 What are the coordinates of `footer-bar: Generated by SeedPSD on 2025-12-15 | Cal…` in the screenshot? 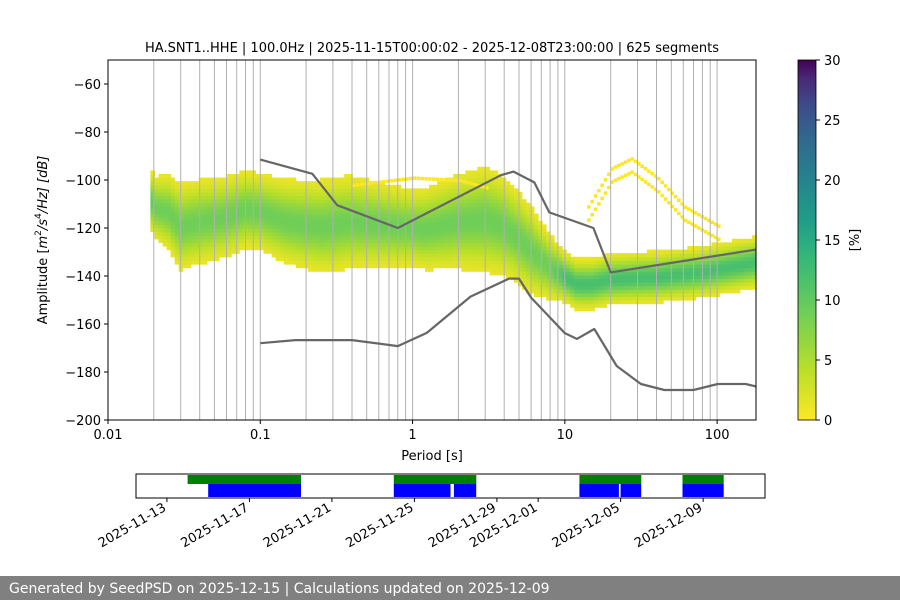 It's located at (450, 588).